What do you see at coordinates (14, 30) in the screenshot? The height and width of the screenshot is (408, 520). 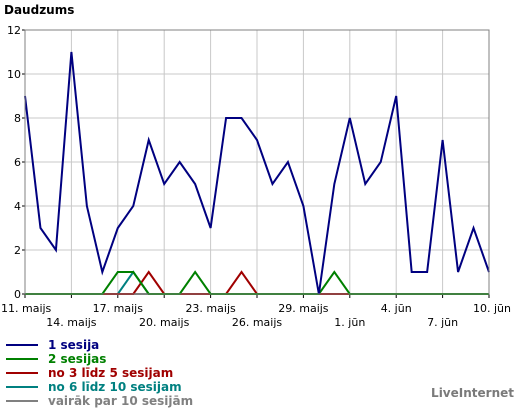 I see `y-tick-label: 12` at bounding box center [14, 30].